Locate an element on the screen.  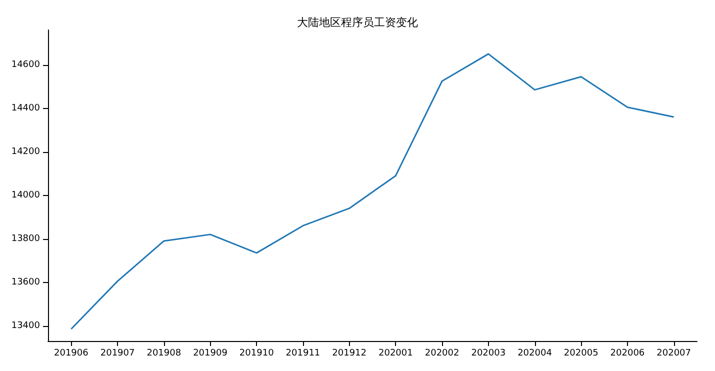
chart-title: 大陆地区程序员工资变化 is located at coordinates (357, 22).